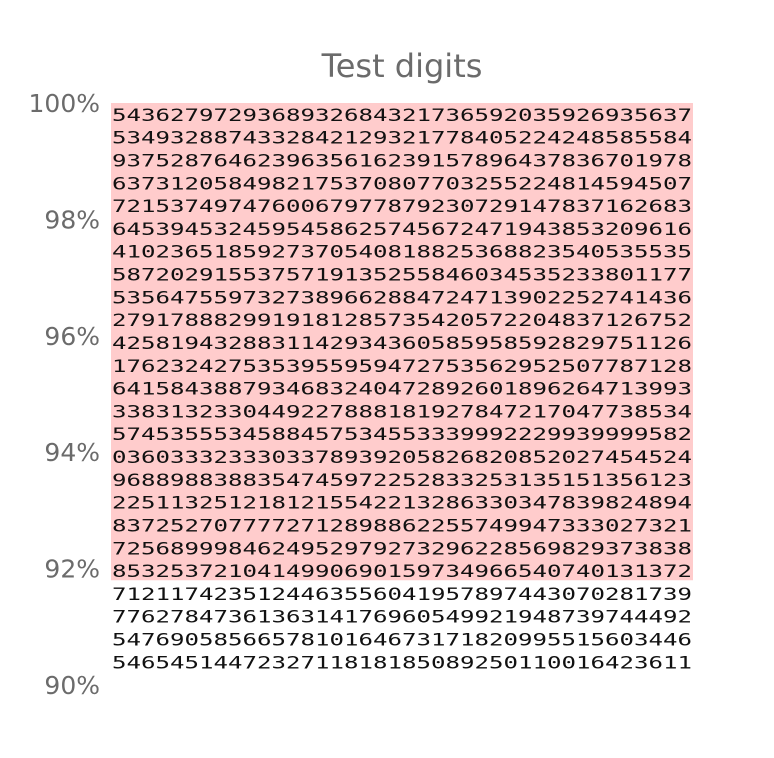 This screenshot has width=774, height=758. Describe the element at coordinates (402, 481) in the screenshot. I see `digit-row: 9688988388354745972252833253135151356123` at that location.